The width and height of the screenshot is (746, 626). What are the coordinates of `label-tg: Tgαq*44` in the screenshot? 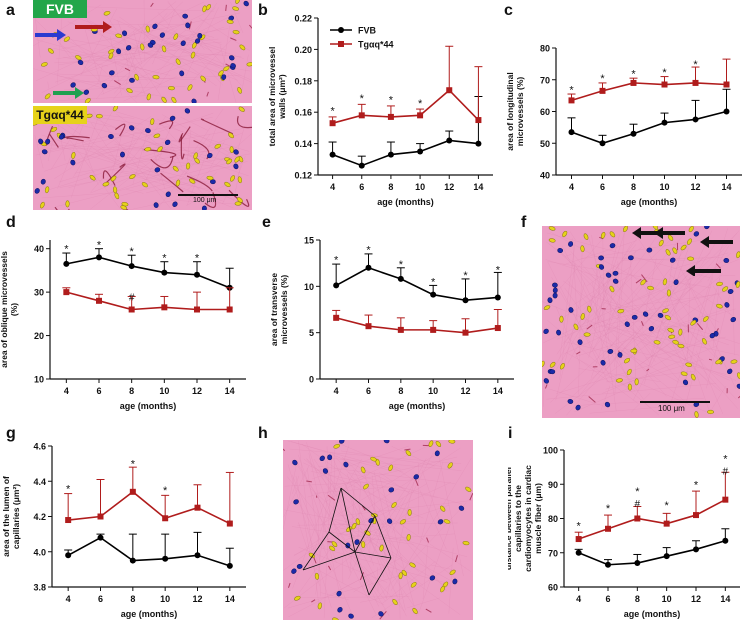 It's located at (60, 115).